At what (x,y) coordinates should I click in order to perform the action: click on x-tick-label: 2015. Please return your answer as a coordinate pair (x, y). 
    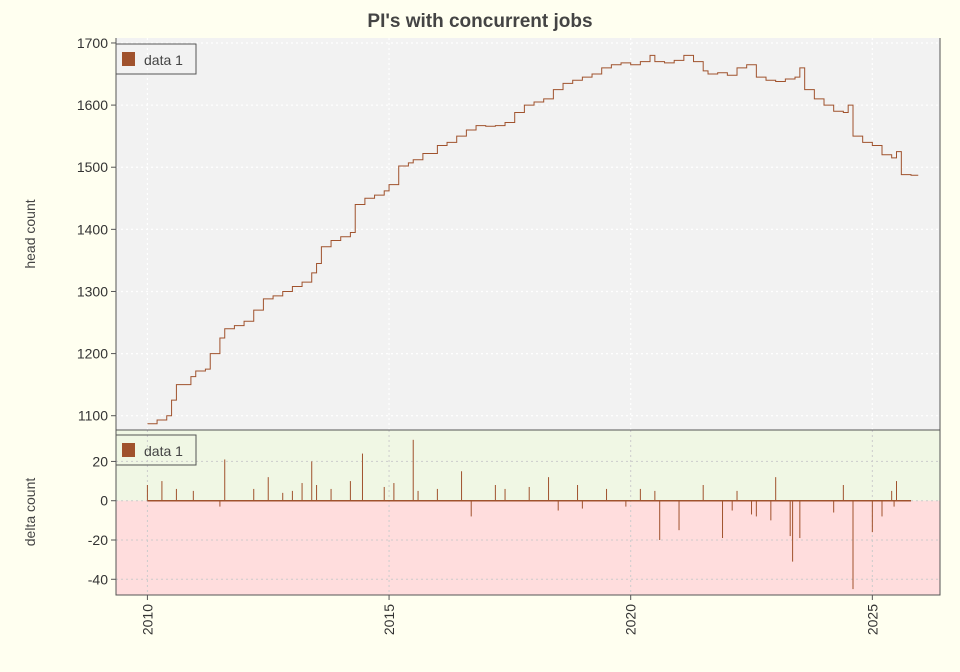
    Looking at the image, I should click on (389, 619).